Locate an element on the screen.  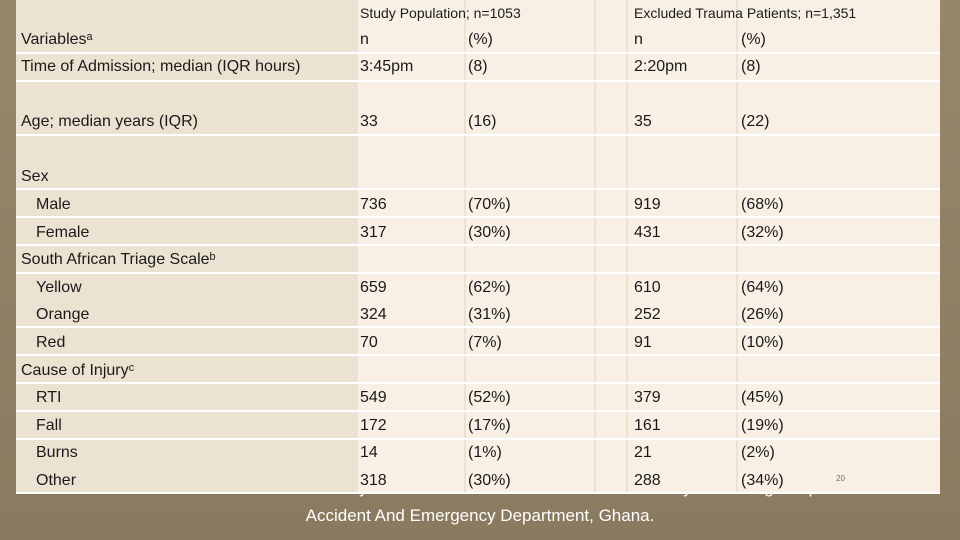
row-label: Age; median years (IQR) is located at coordinates (109, 121).